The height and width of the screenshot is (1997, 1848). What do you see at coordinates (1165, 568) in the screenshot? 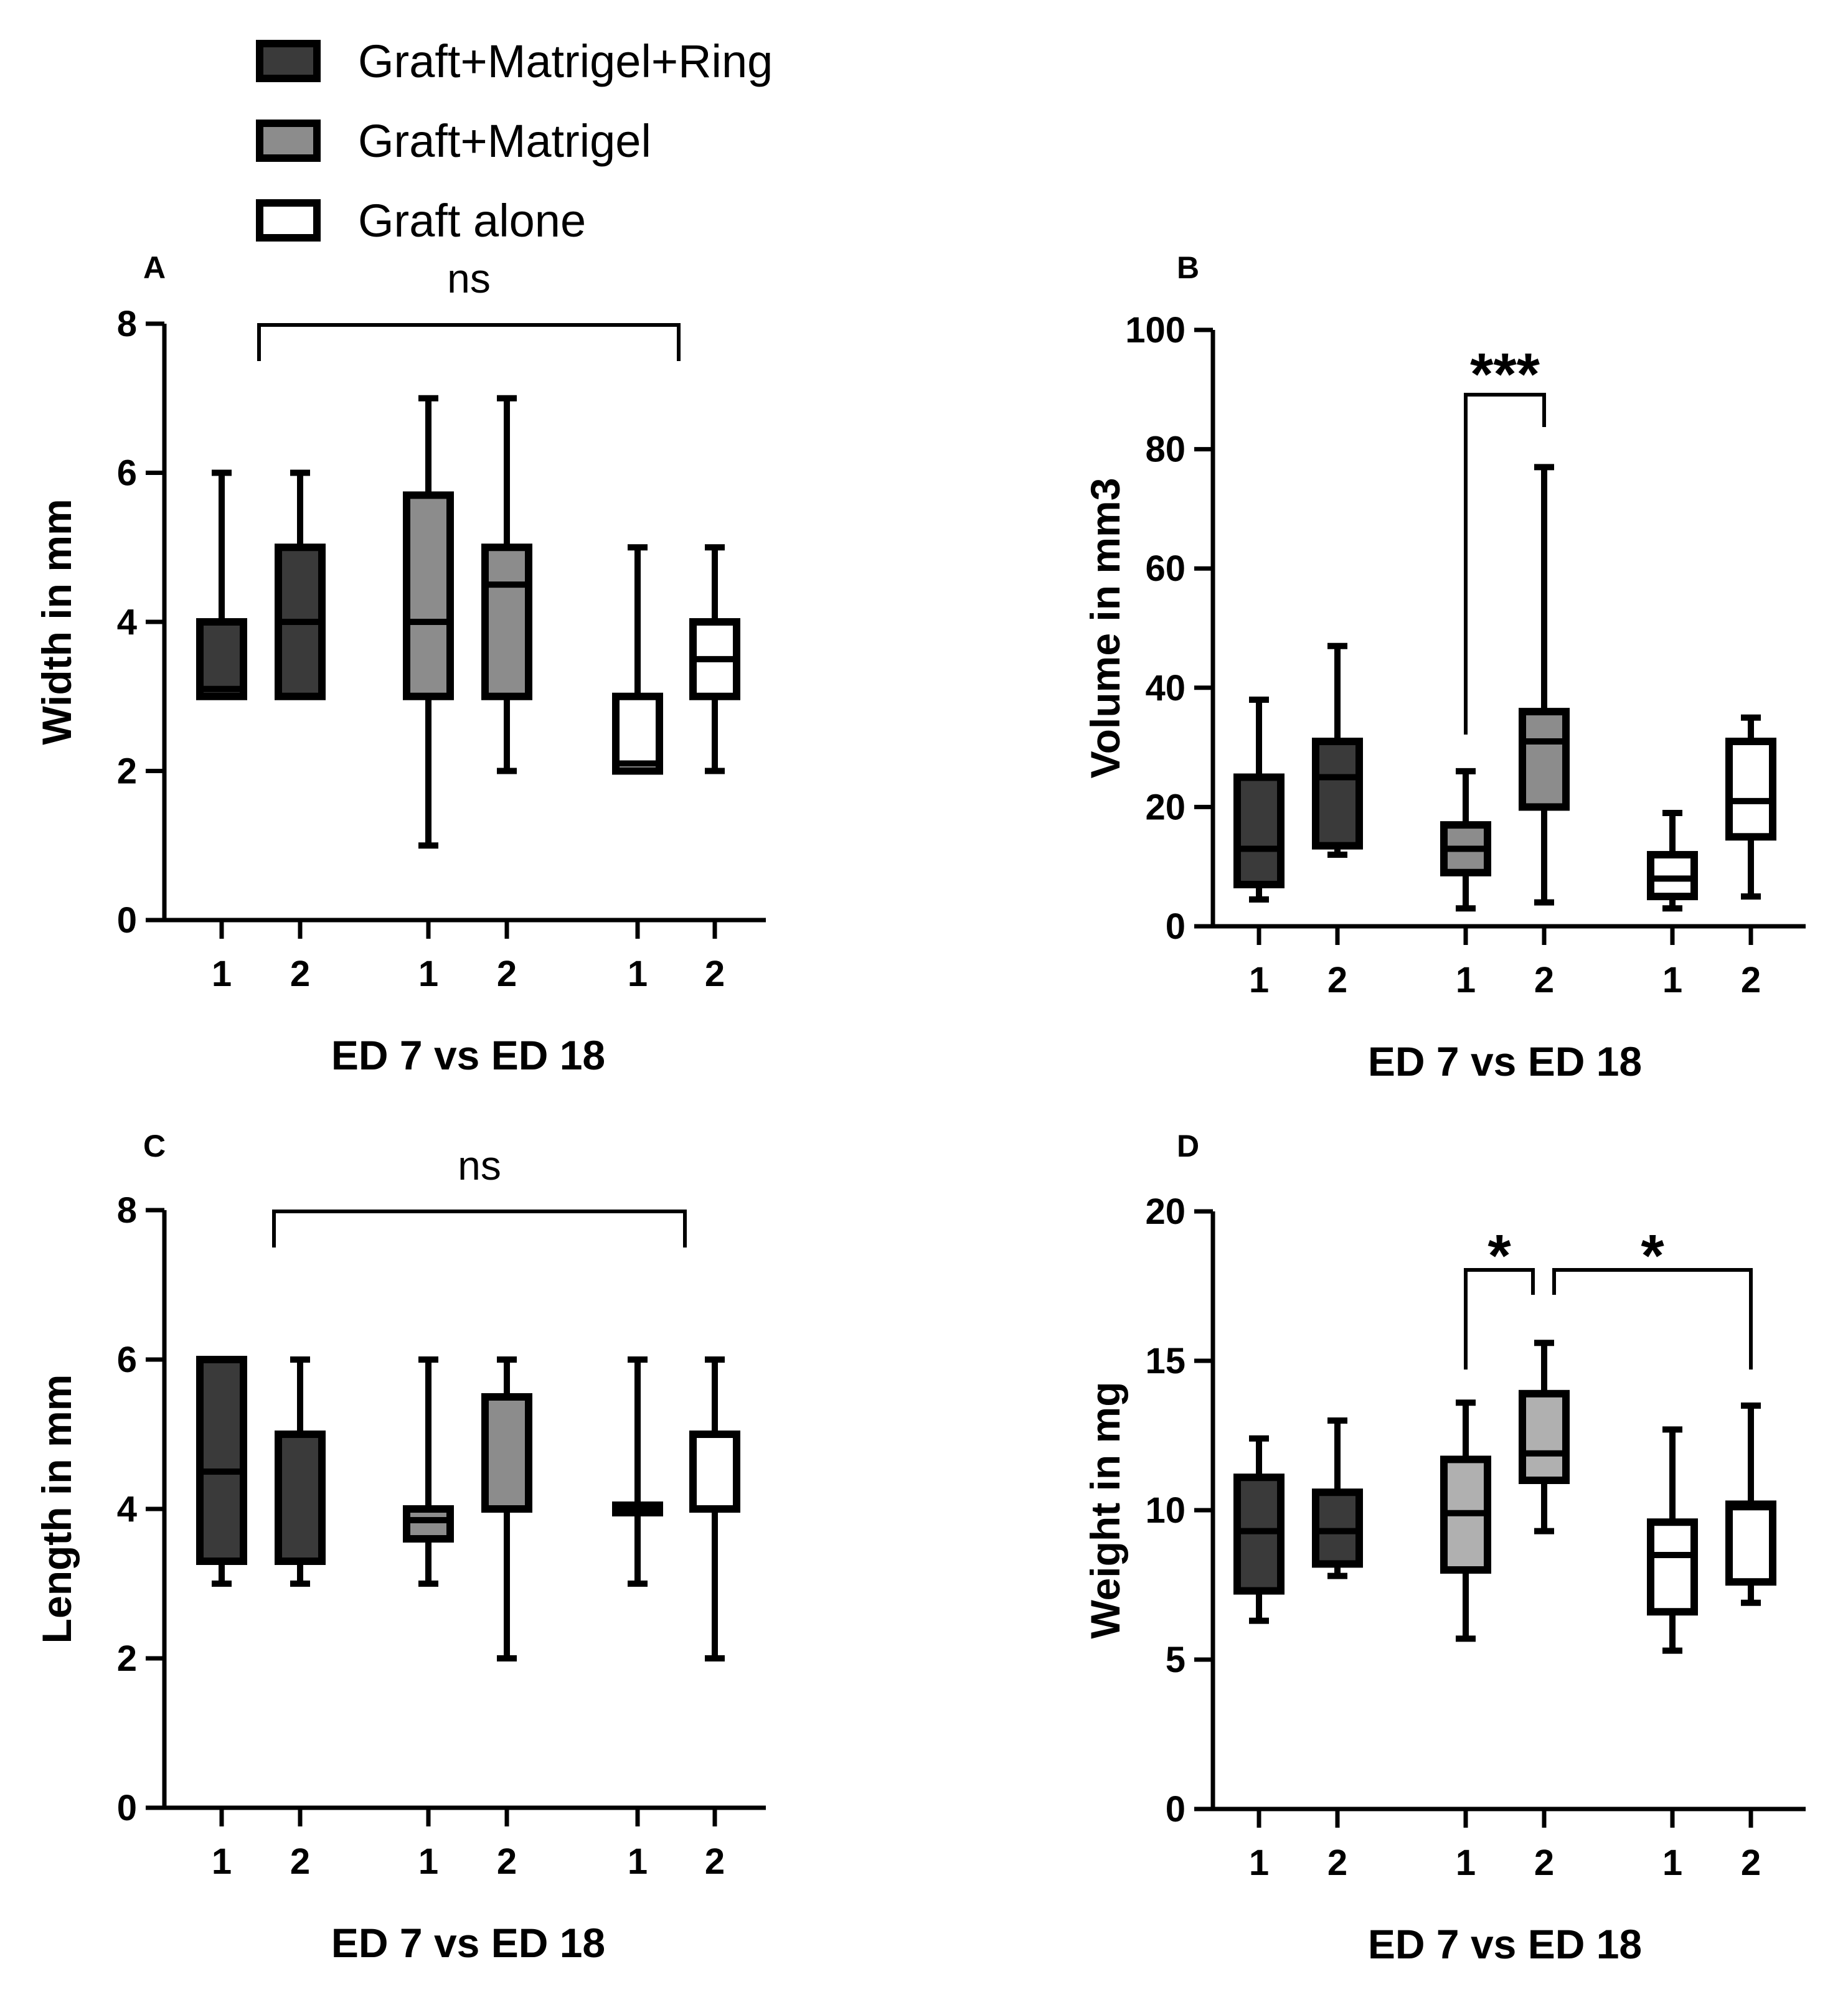
I see `y-tick-label: 60` at bounding box center [1165, 568].